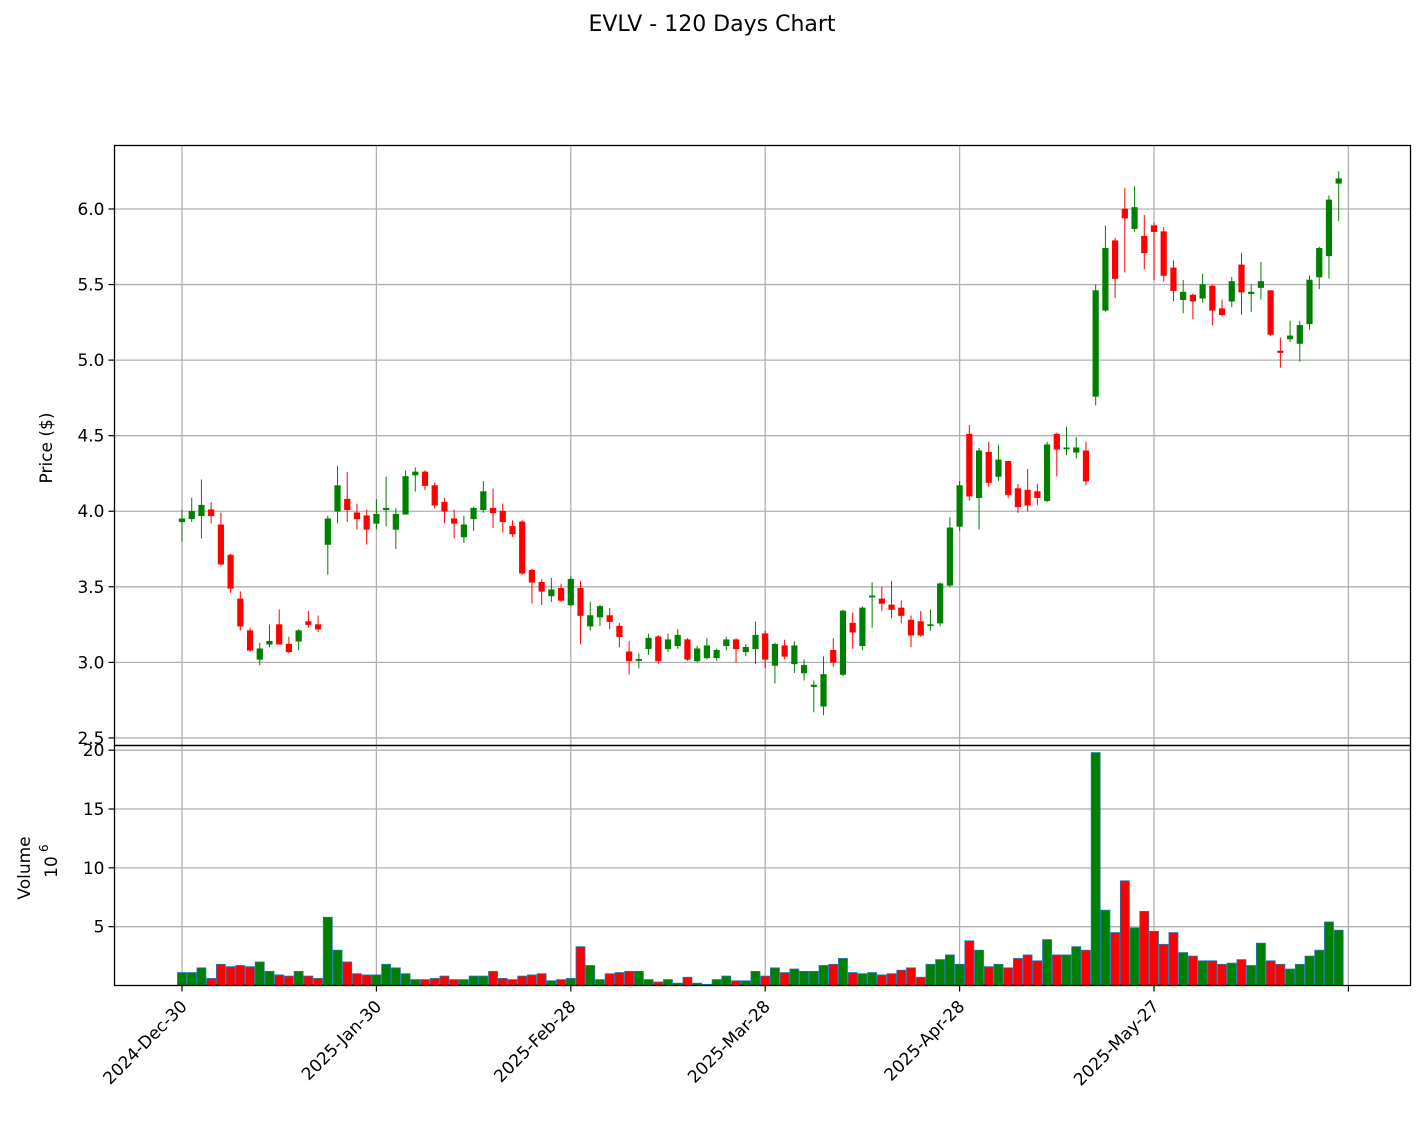 Image resolution: width=1424 pixels, height=1127 pixels. I want to click on volume-tick-label: 15, so click(94, 810).